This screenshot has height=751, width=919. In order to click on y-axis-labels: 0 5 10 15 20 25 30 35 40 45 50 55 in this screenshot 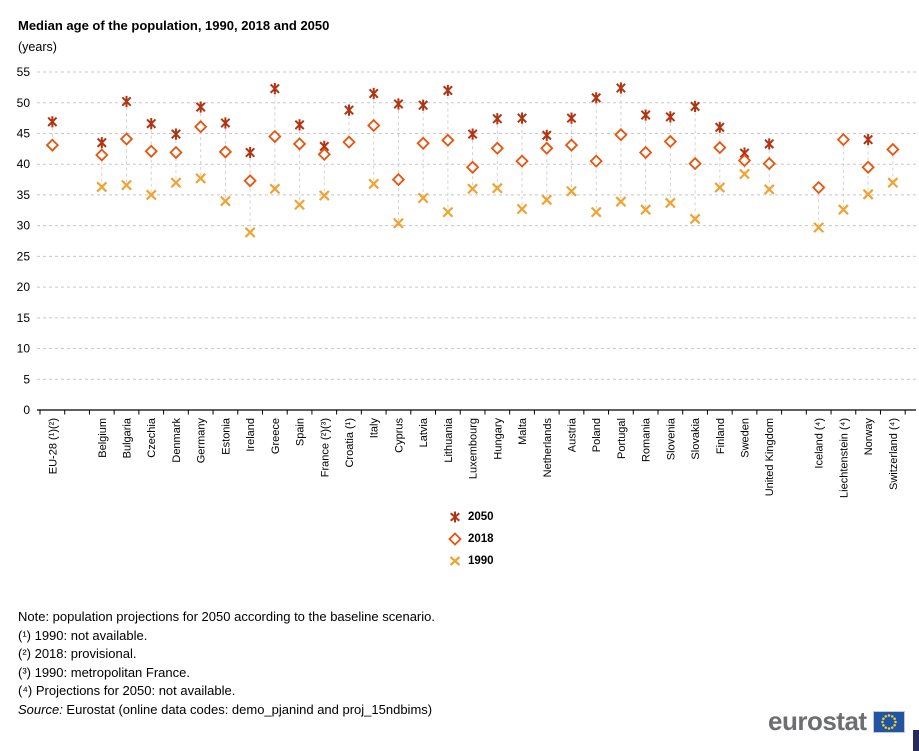, I will do `click(24, 241)`.